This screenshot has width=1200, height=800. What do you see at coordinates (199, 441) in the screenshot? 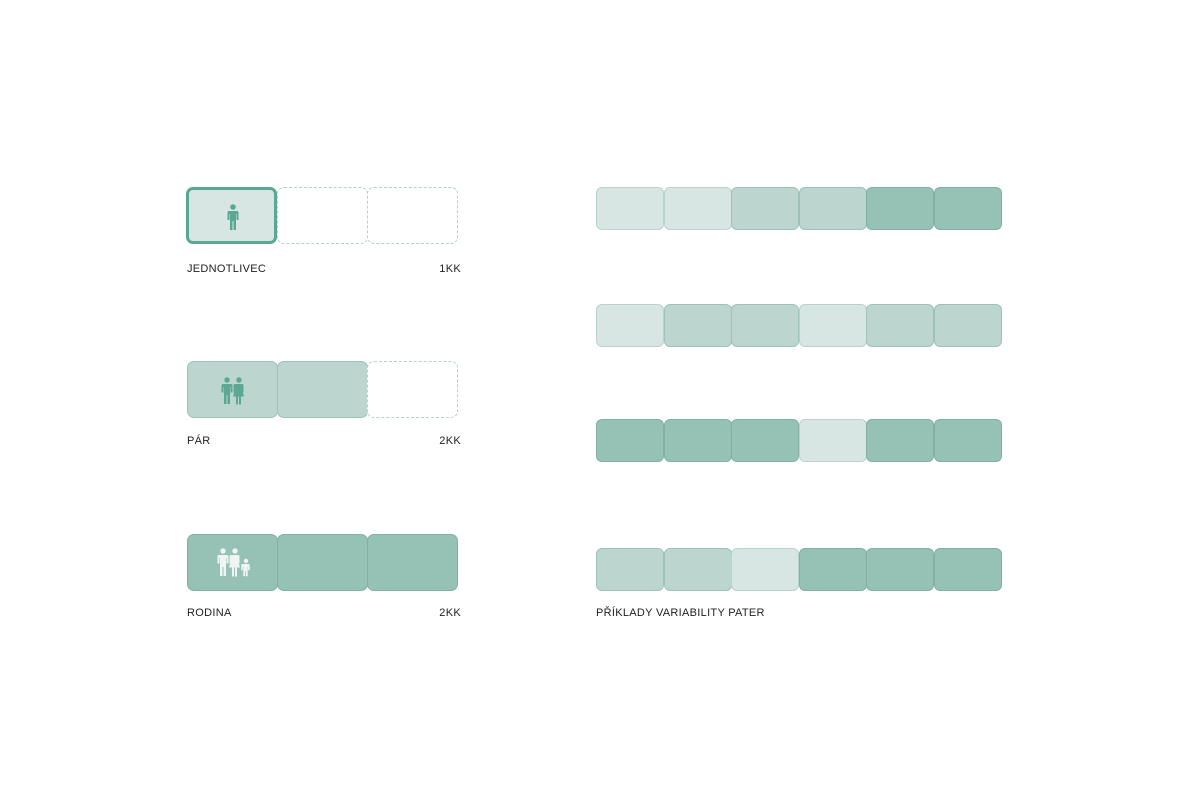
I see `household-label: PÁR` at bounding box center [199, 441].